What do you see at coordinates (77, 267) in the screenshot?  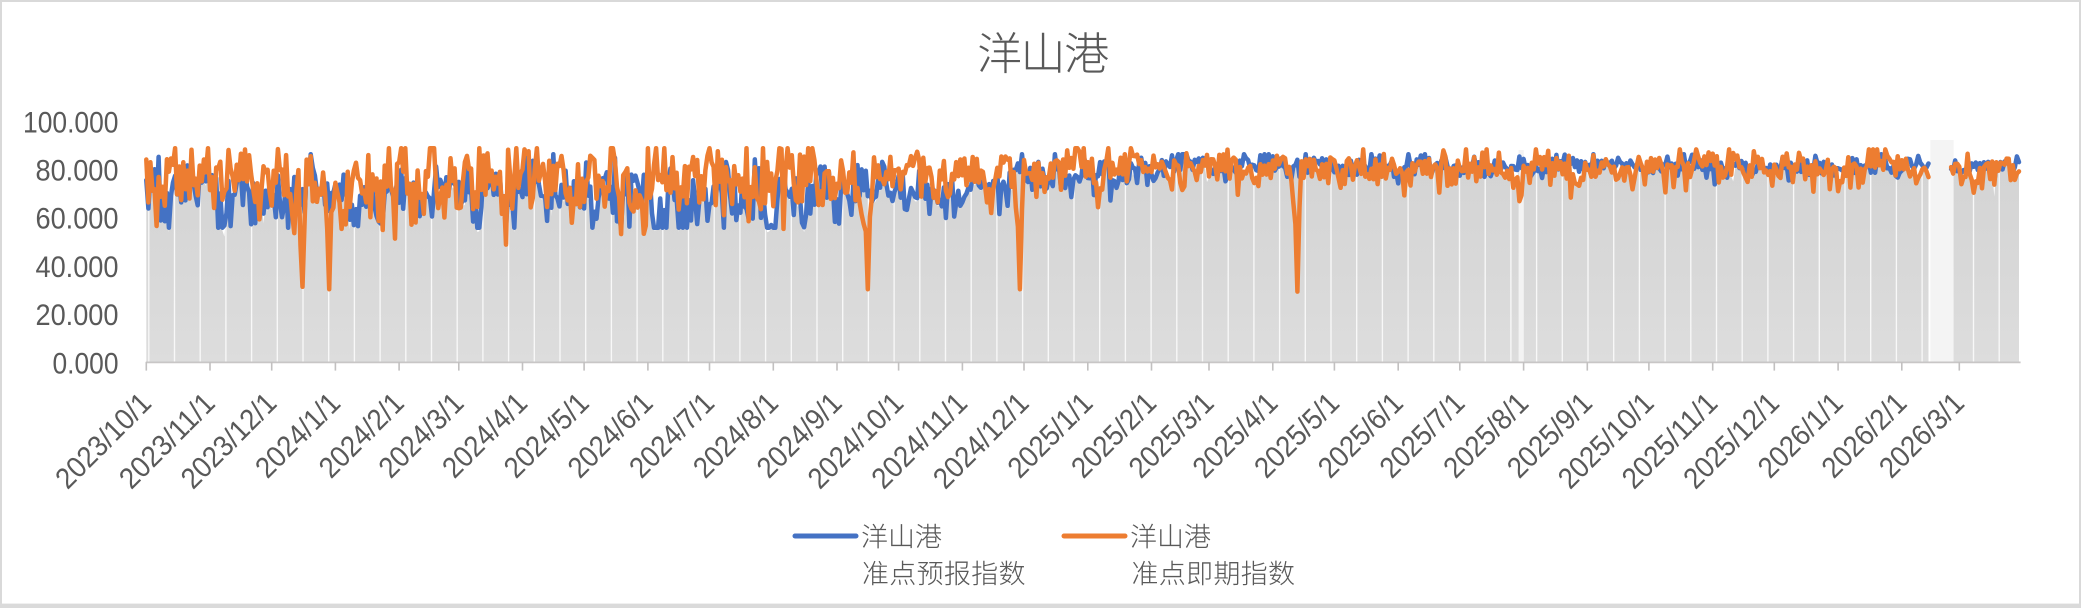 I see `svg-text: 40.000` at bounding box center [77, 267].